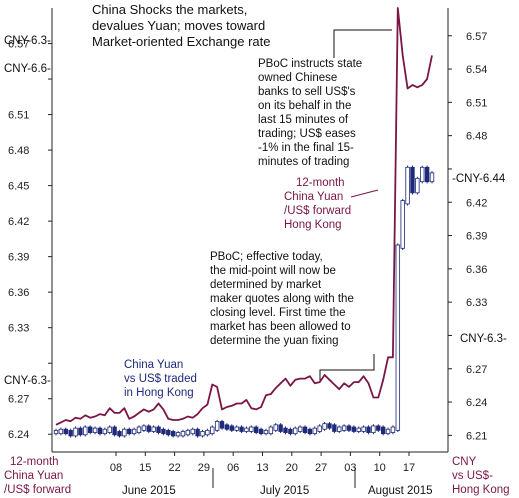  I want to click on annotation-line: market has been allowed to, so click(280, 327).